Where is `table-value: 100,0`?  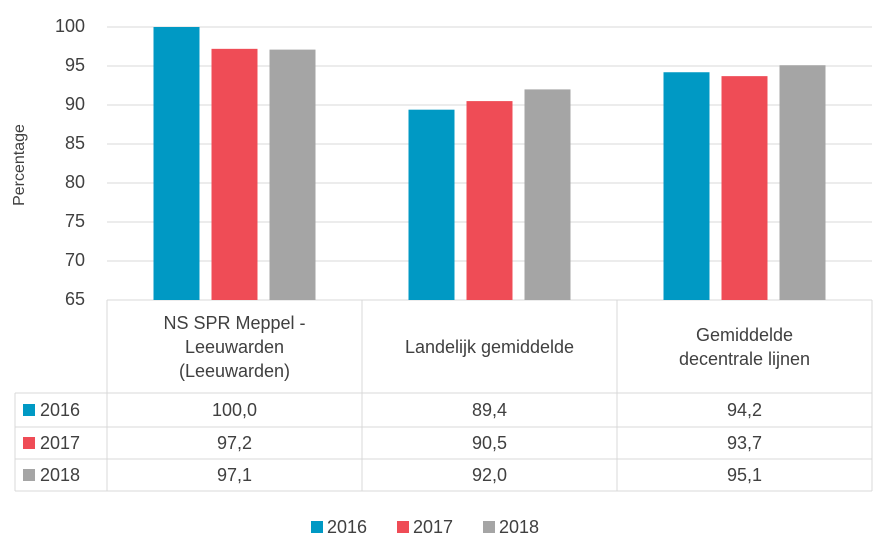 table-value: 100,0 is located at coordinates (234, 410).